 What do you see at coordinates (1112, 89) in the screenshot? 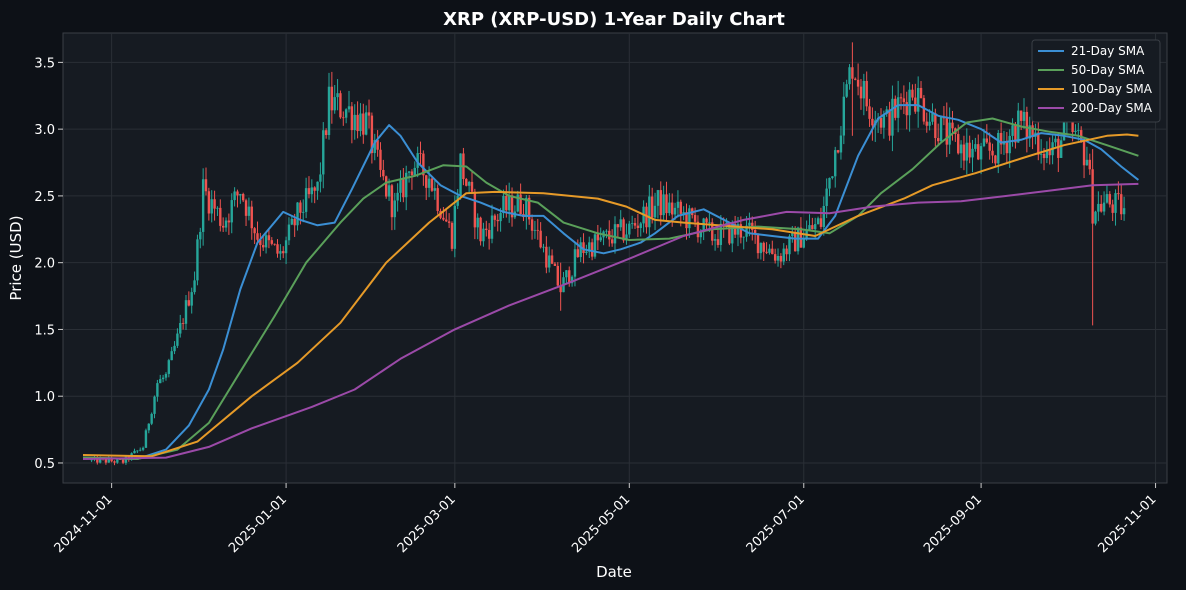
I see `legend-label: 100-Day SMA` at bounding box center [1112, 89].